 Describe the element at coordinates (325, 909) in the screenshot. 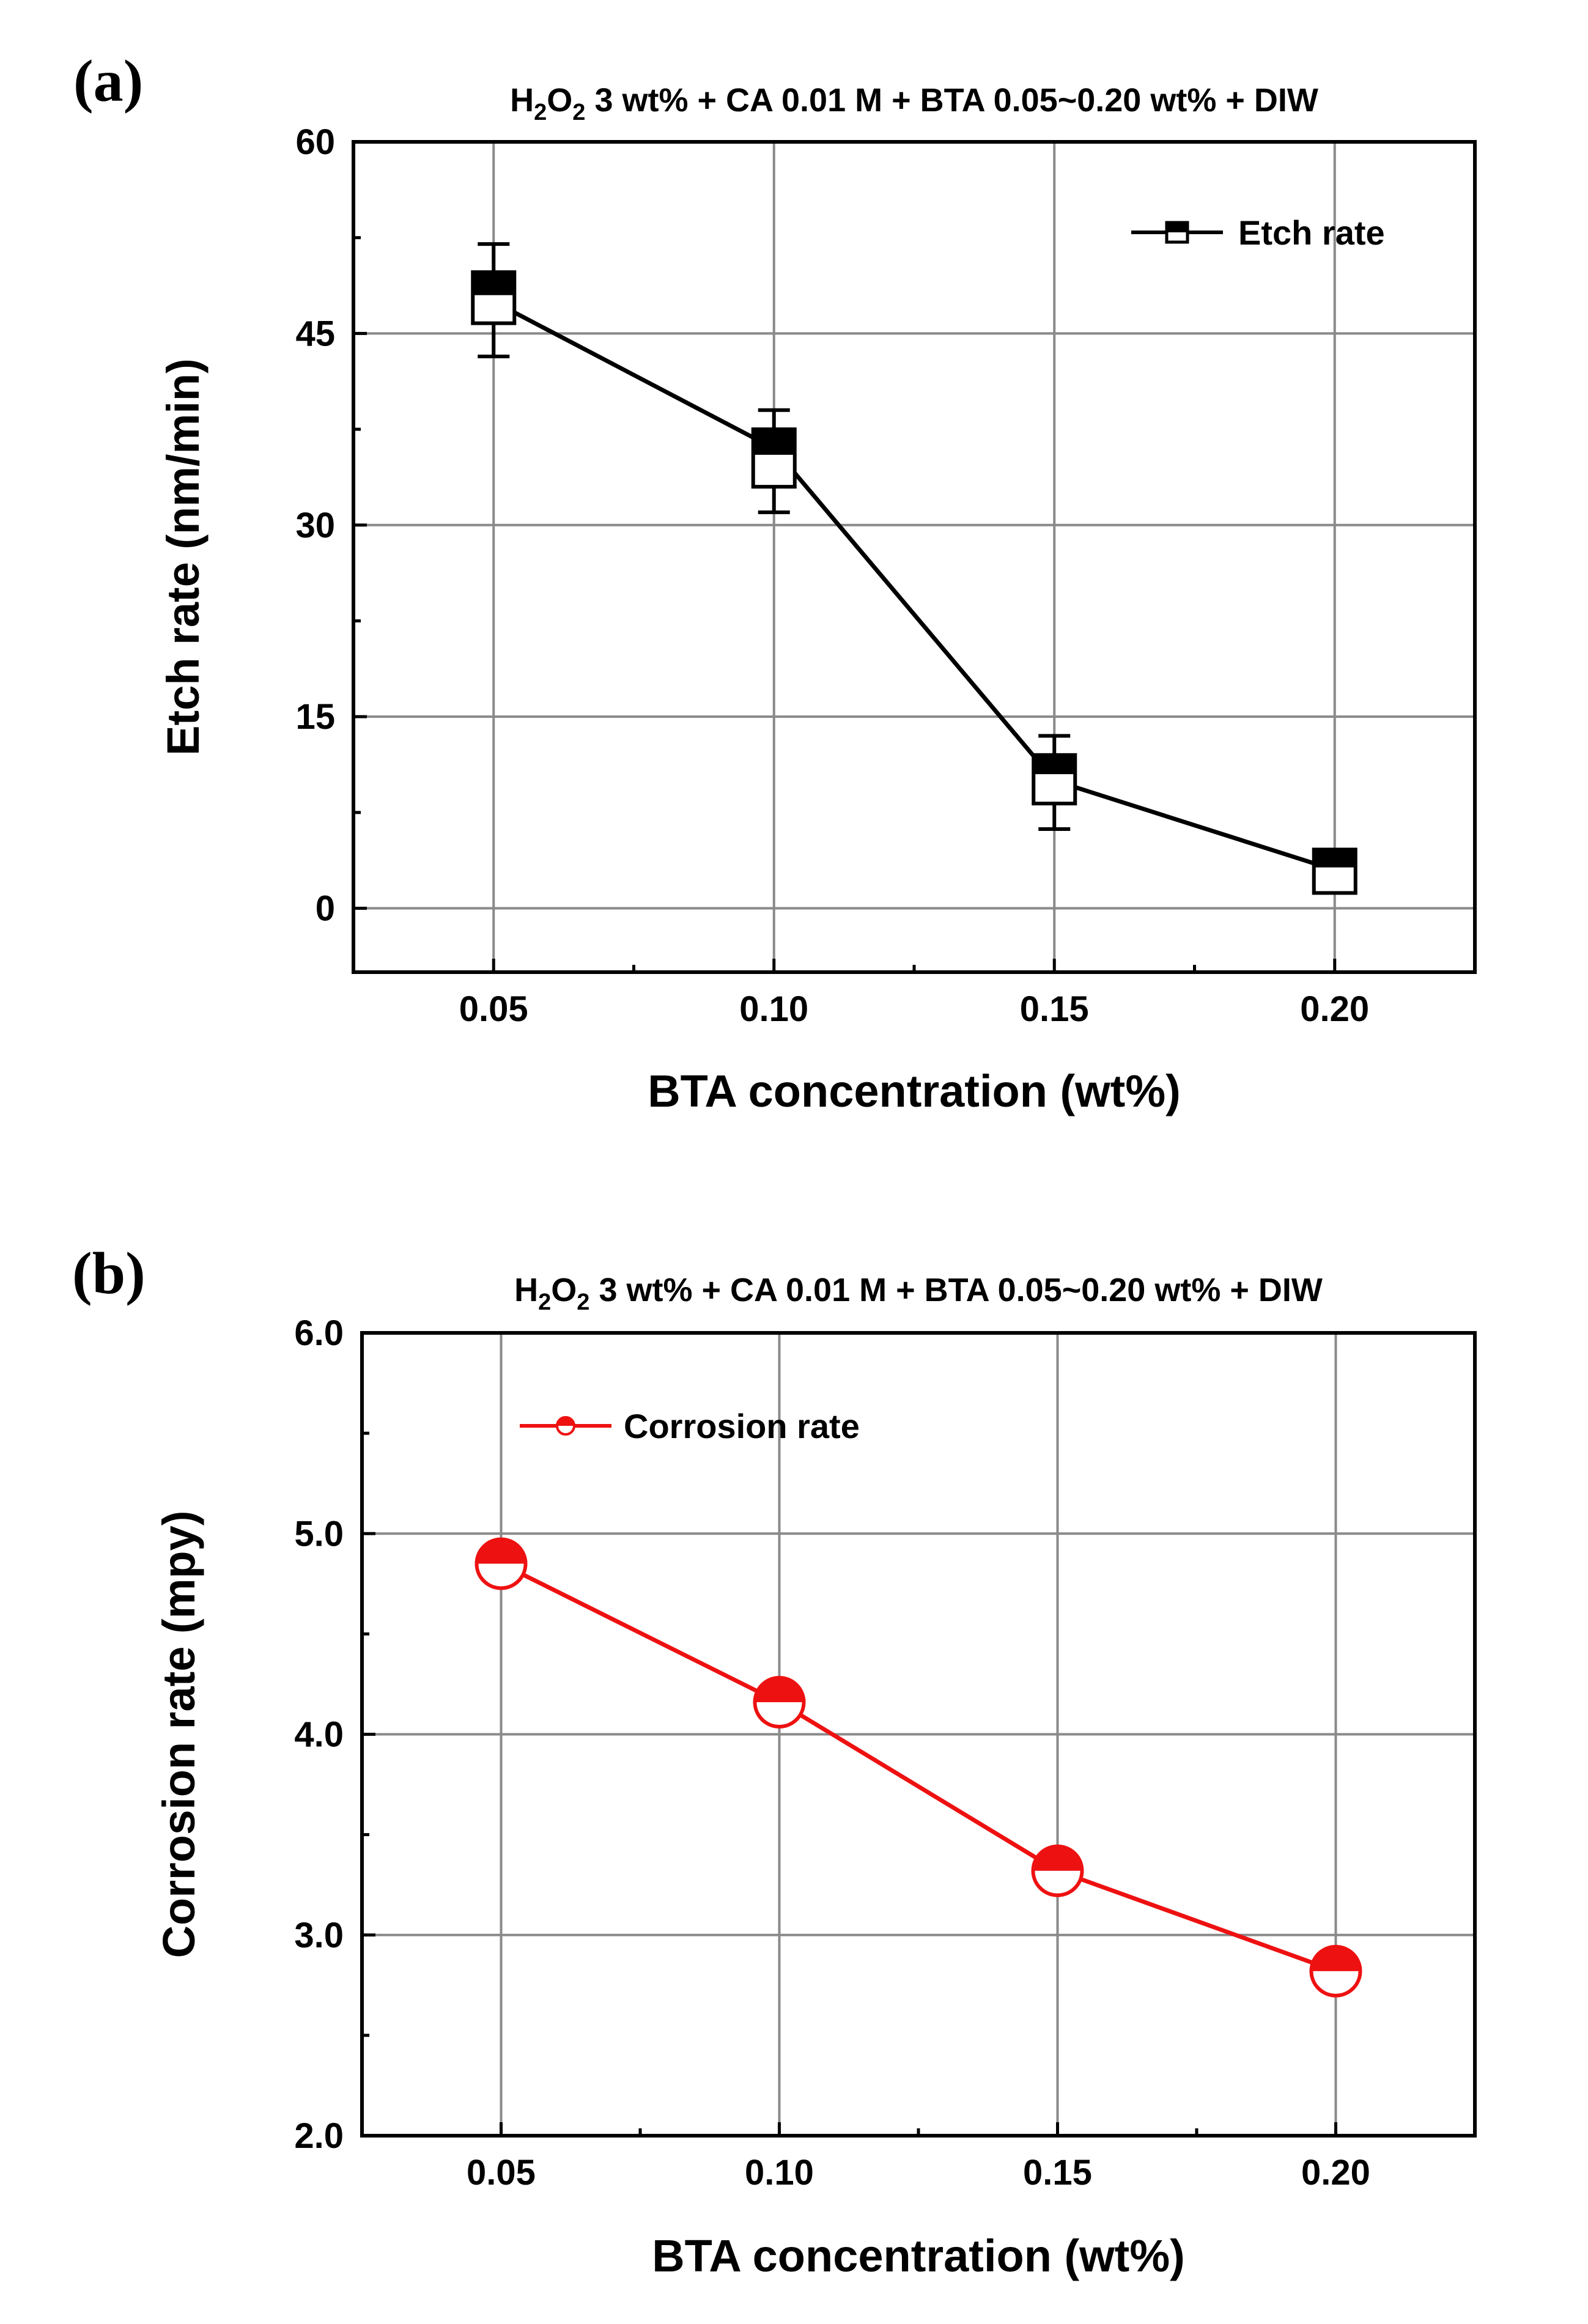

I see `y-tick-label: 0` at that location.